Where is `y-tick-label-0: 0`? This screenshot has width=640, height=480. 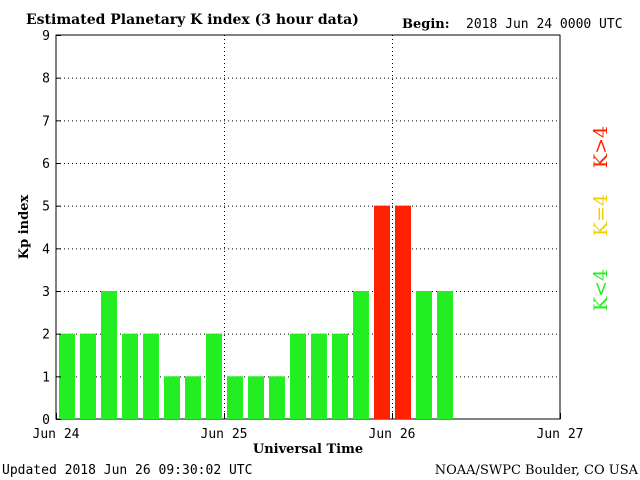 y-tick-label-0: 0 is located at coordinates (46, 420).